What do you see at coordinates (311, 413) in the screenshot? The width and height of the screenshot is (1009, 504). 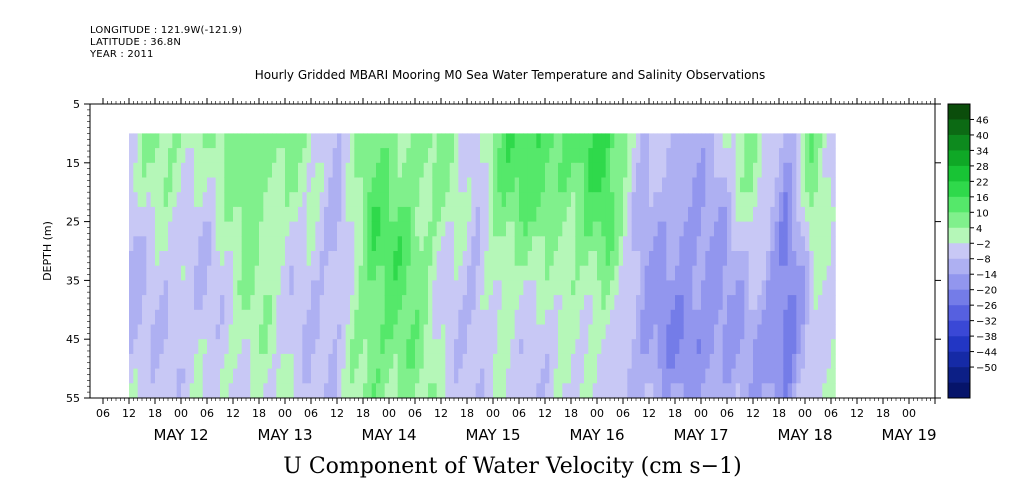 I see `x-hour-label: 06` at bounding box center [311, 413].